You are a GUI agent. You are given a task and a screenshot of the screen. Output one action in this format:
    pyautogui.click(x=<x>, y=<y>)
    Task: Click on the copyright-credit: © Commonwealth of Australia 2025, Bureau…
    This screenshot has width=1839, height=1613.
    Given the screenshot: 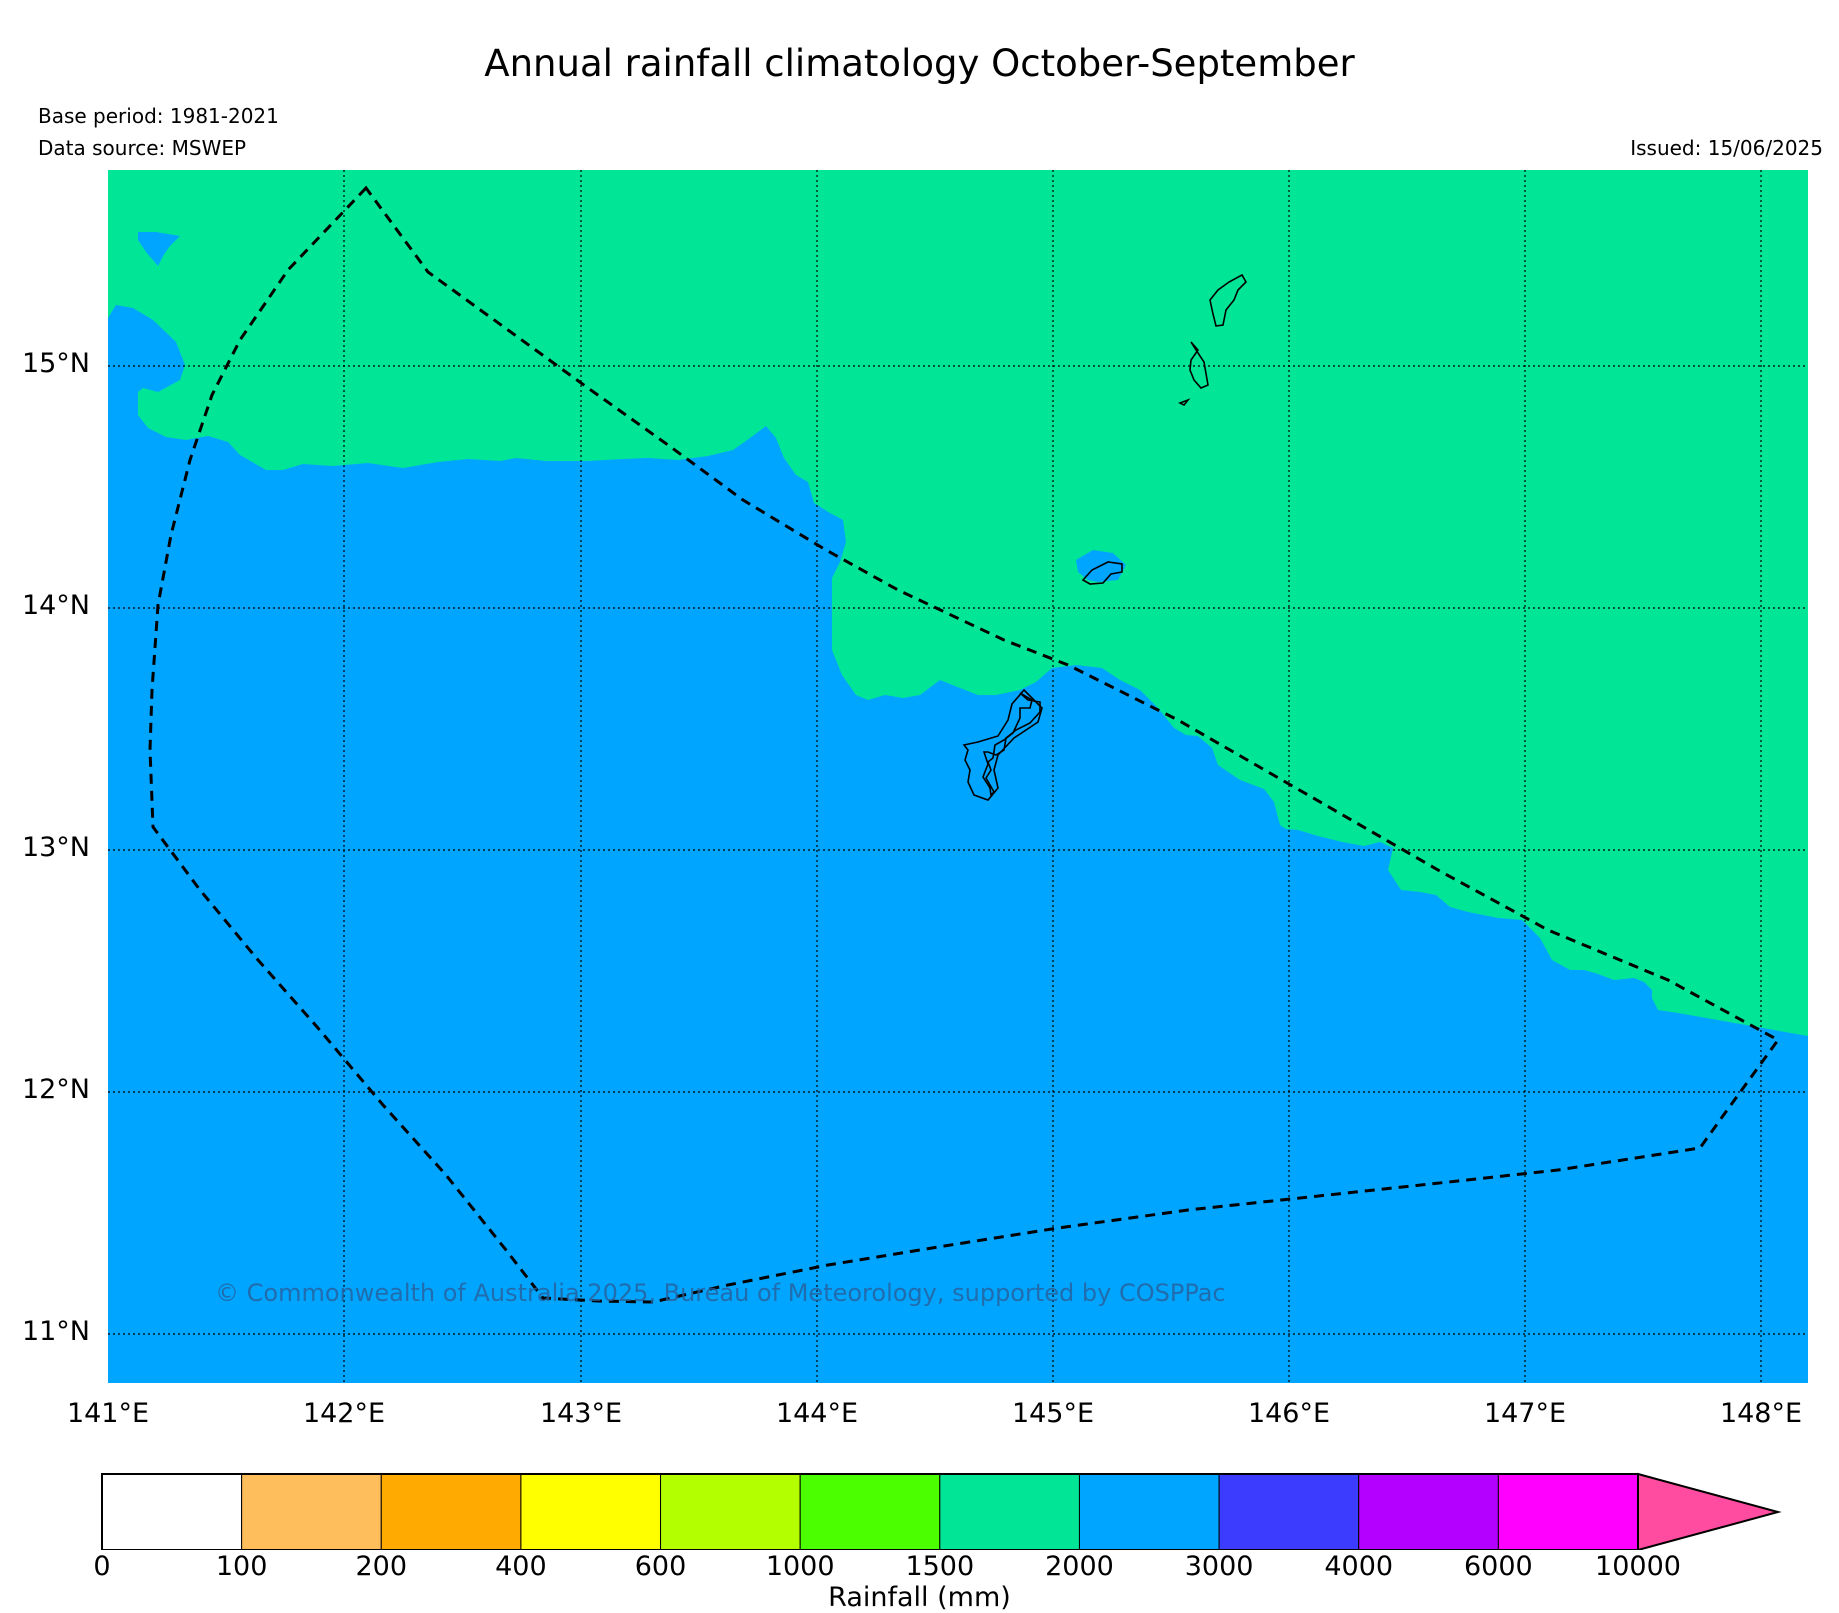 What is the action you would take?
    pyautogui.click(x=720, y=1293)
    